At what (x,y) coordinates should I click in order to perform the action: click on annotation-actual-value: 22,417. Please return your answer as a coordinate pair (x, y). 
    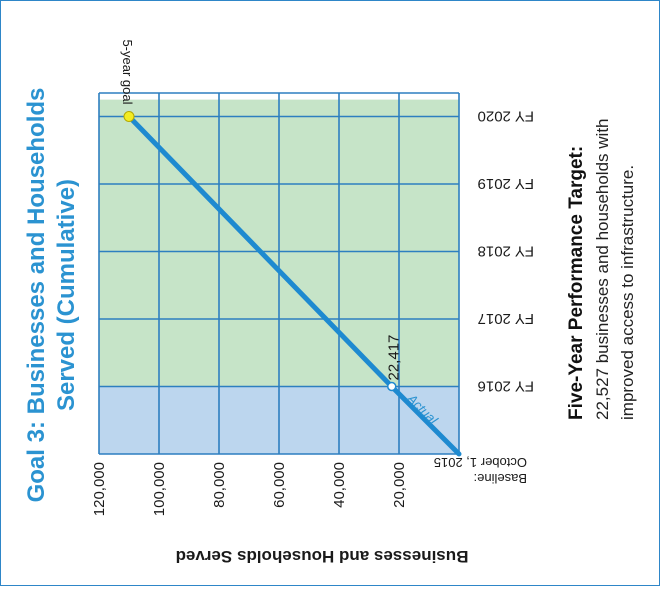
    Looking at the image, I should click on (394, 358).